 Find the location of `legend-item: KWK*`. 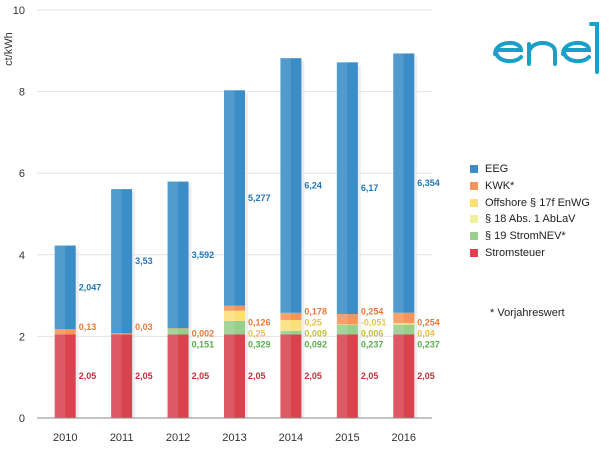

legend-item: KWK* is located at coordinates (530, 186).